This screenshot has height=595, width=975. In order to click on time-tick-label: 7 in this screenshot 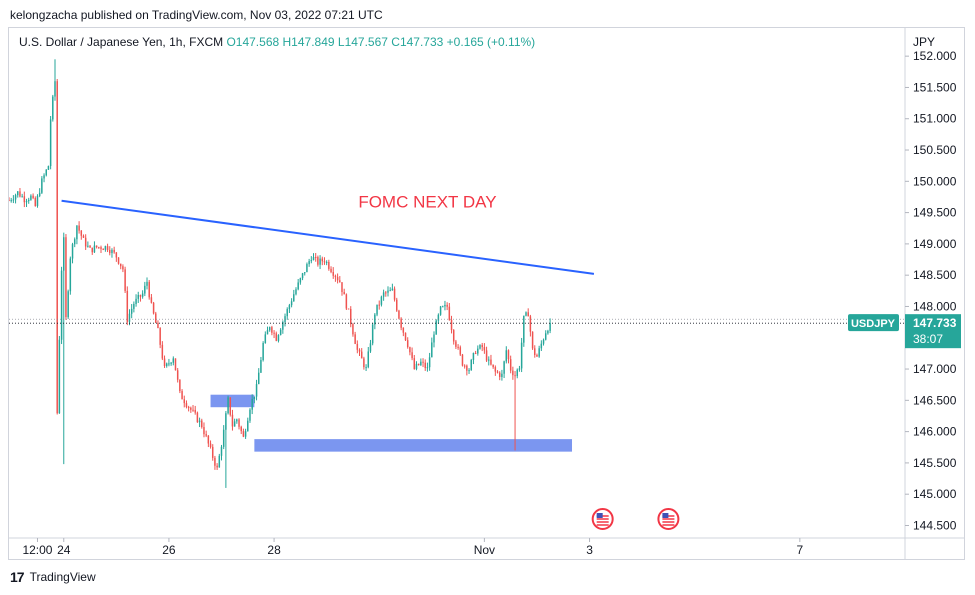, I will do `click(800, 550)`.